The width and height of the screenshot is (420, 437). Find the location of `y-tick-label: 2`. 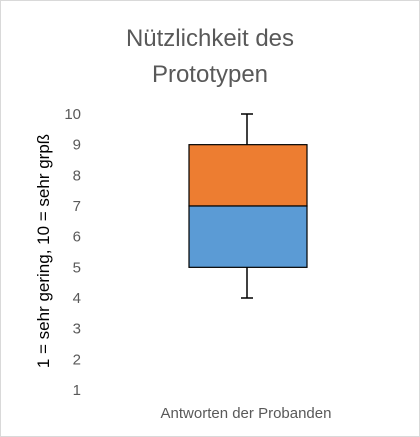

y-tick-label: 2 is located at coordinates (77, 359).